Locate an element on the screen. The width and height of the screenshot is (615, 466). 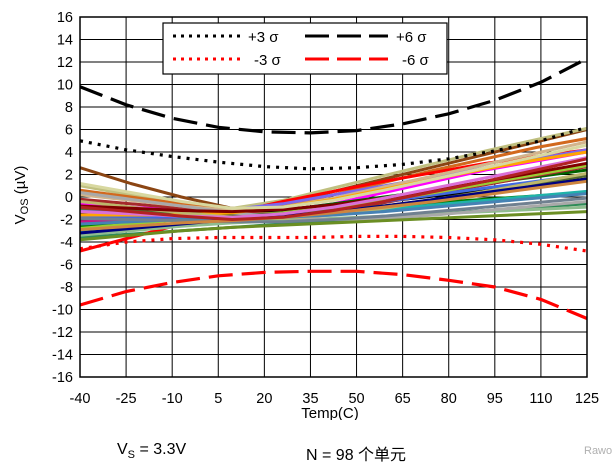
y-tick-label: 6 is located at coordinates (69, 131).